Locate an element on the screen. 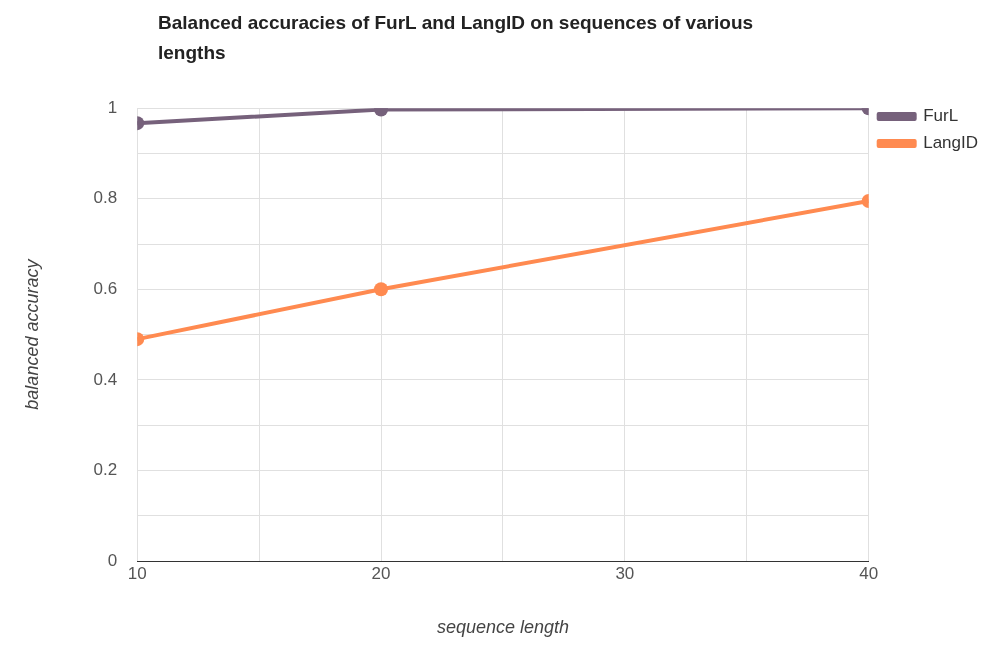 This screenshot has height=655, width=1008. legend-label: FurL is located at coordinates (941, 116).